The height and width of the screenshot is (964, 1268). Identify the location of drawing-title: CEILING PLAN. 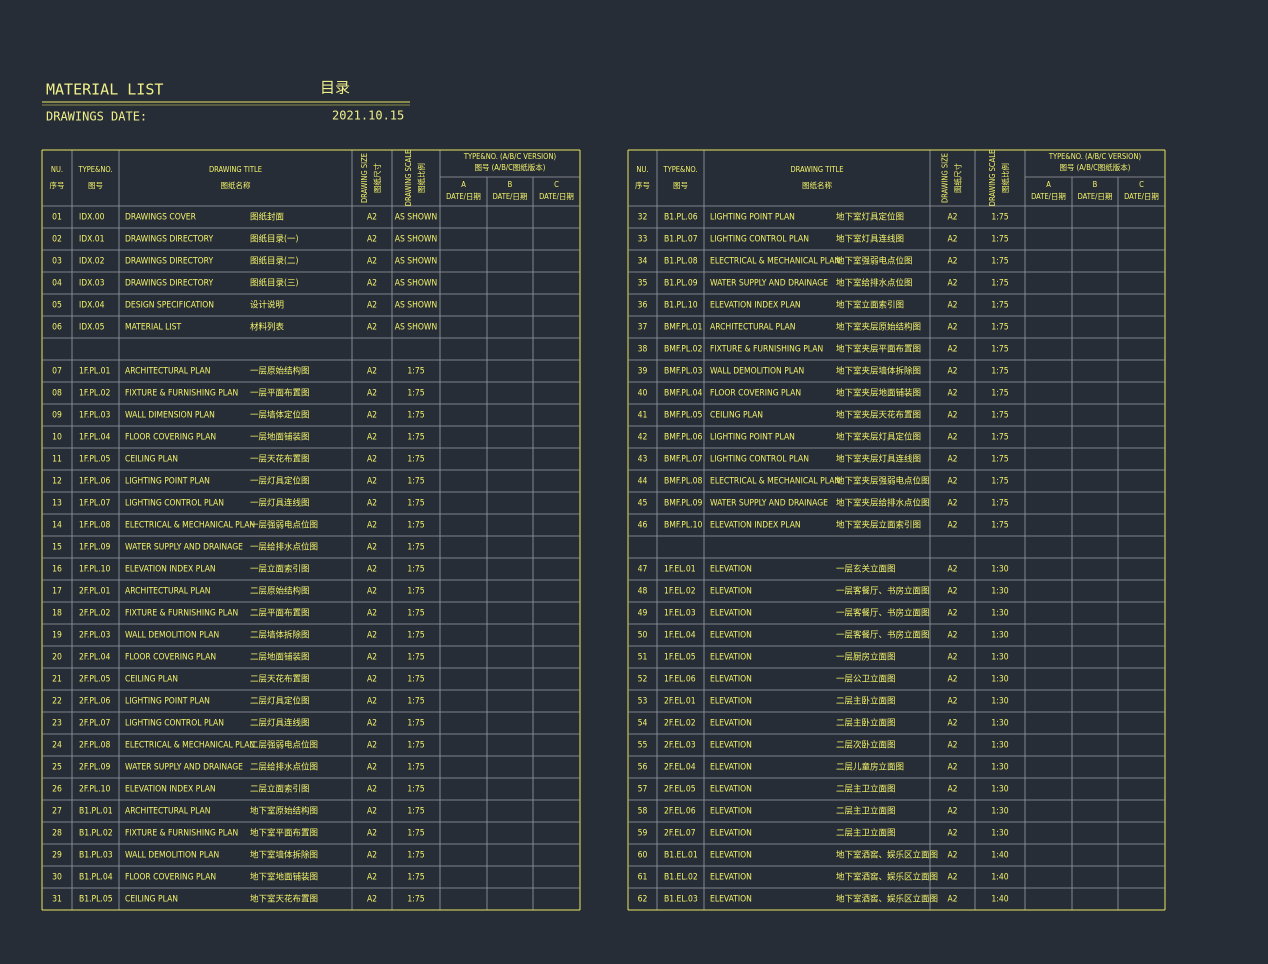
(151, 900).